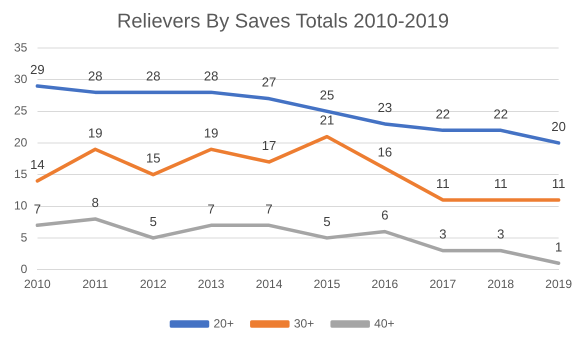 The image size is (580, 342). Describe the element at coordinates (269, 284) in the screenshot. I see `x-tick-label: 2014` at that location.